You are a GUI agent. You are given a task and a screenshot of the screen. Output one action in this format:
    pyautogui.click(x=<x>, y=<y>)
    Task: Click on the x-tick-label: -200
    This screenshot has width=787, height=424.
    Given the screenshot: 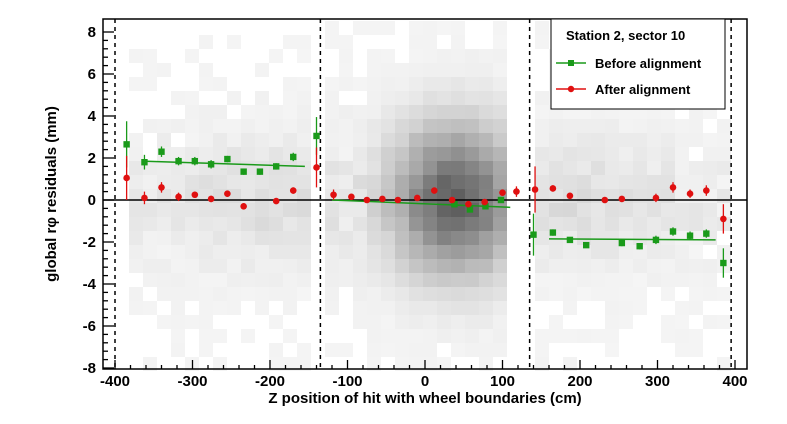 What is the action you would take?
    pyautogui.click(x=270, y=381)
    